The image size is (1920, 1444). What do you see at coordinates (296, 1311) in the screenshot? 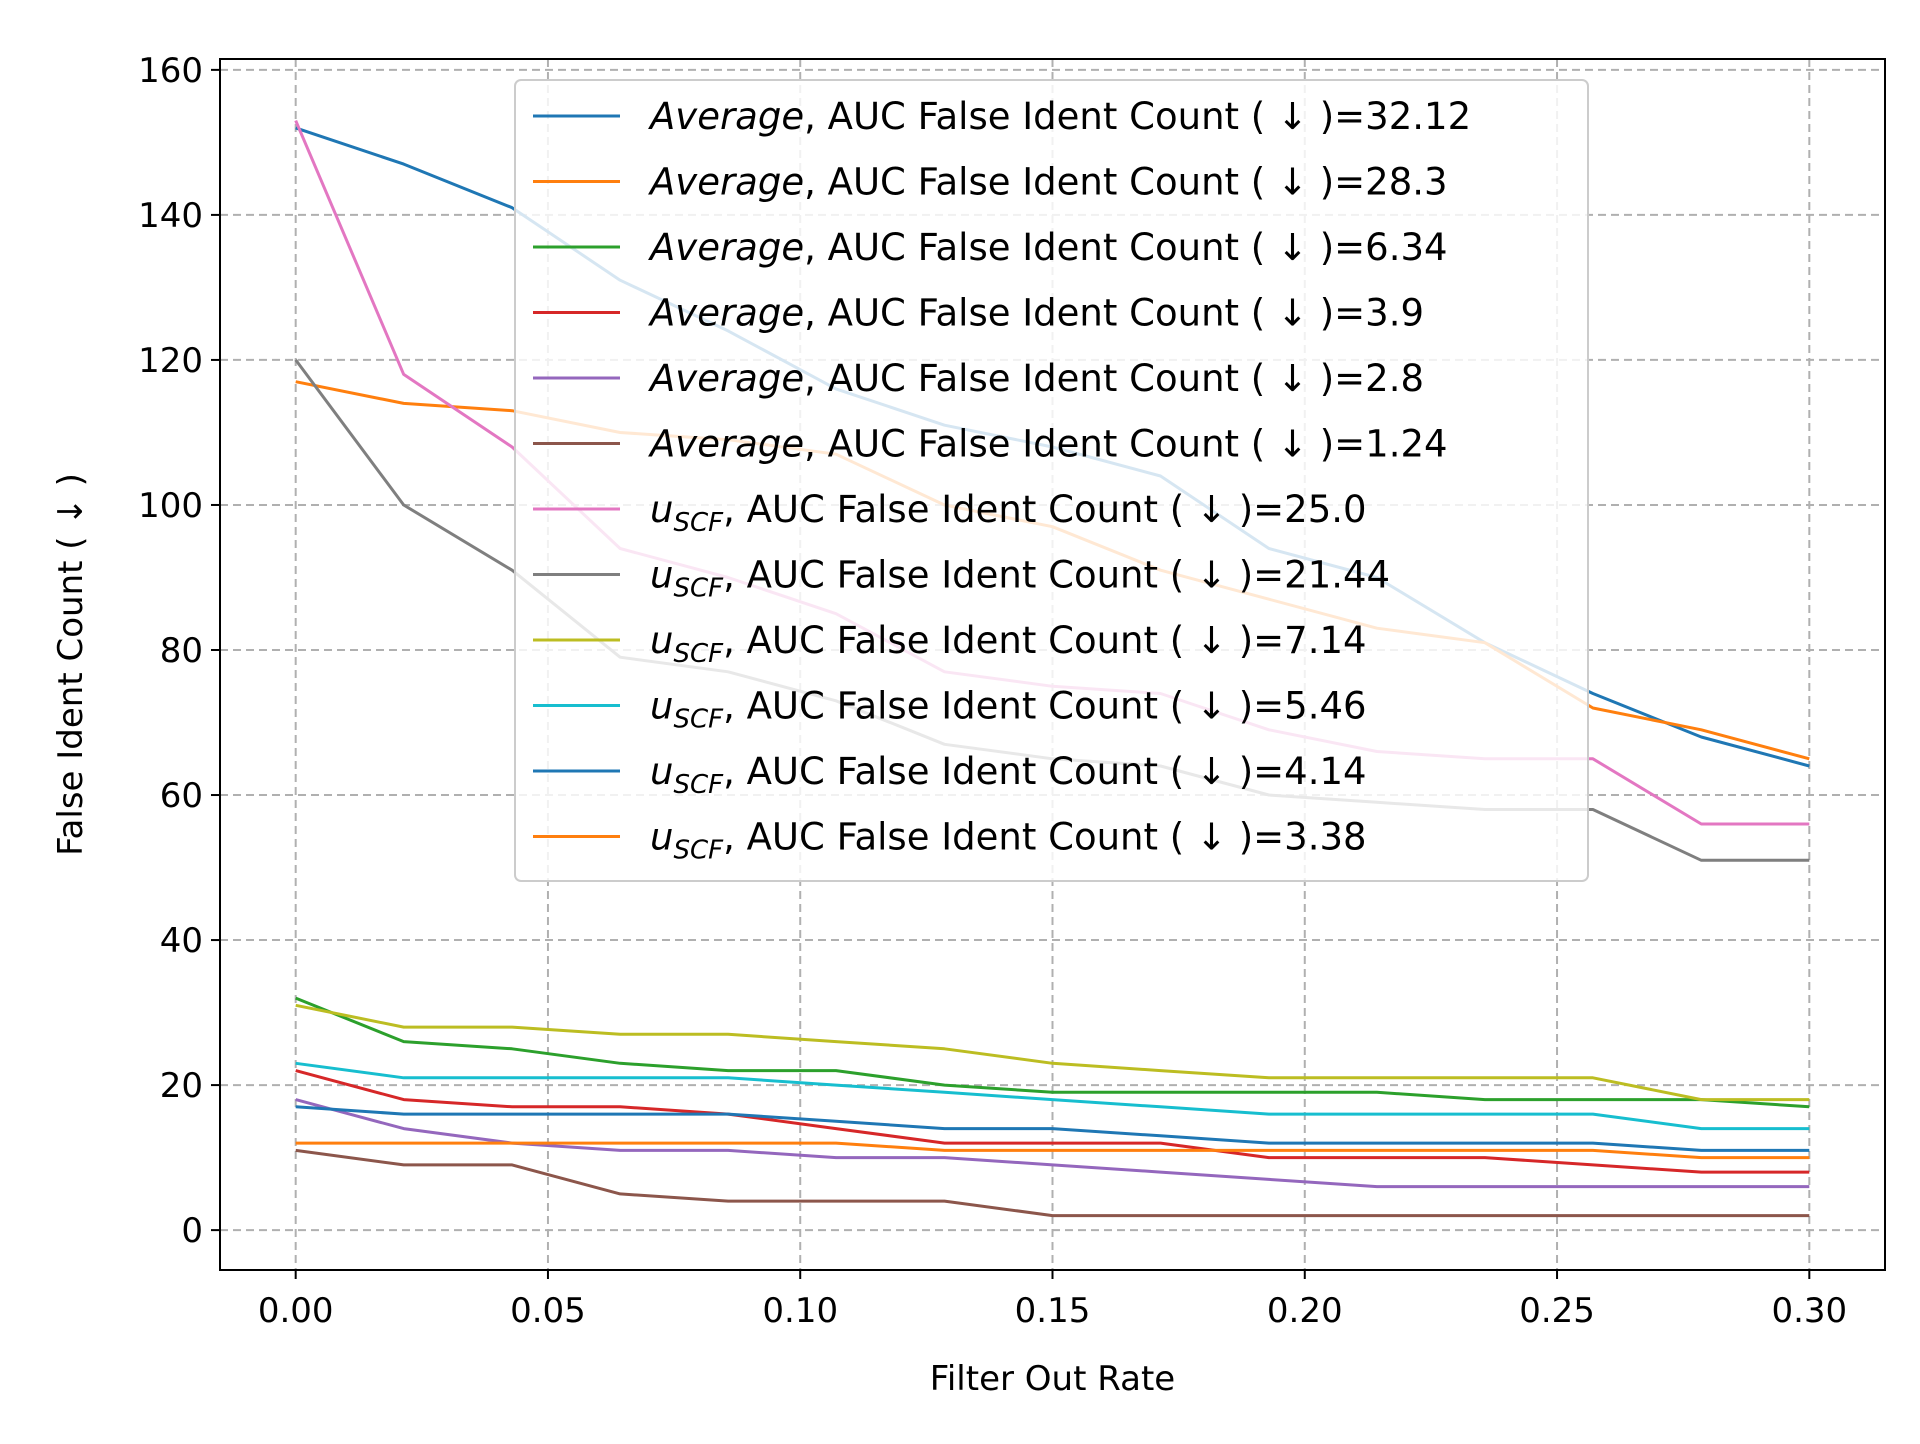
I see `x-tick-label: 0.00` at bounding box center [296, 1311].